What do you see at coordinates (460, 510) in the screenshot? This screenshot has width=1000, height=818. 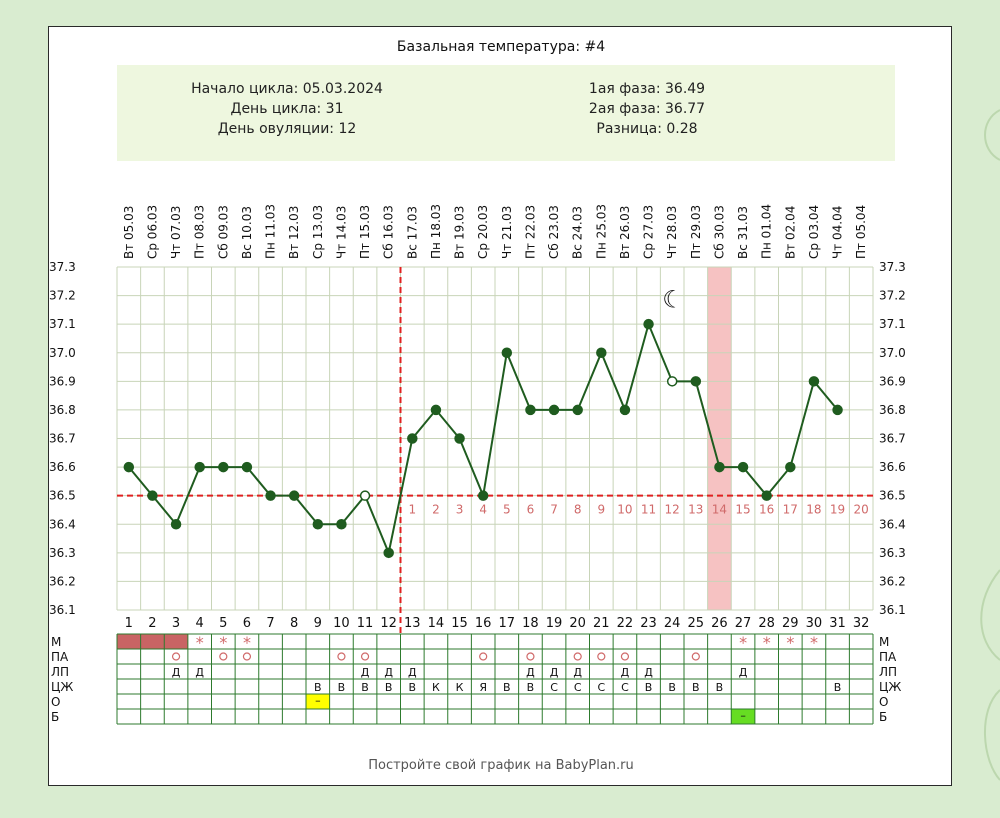 I see `phase-day-label: 3` at bounding box center [460, 510].